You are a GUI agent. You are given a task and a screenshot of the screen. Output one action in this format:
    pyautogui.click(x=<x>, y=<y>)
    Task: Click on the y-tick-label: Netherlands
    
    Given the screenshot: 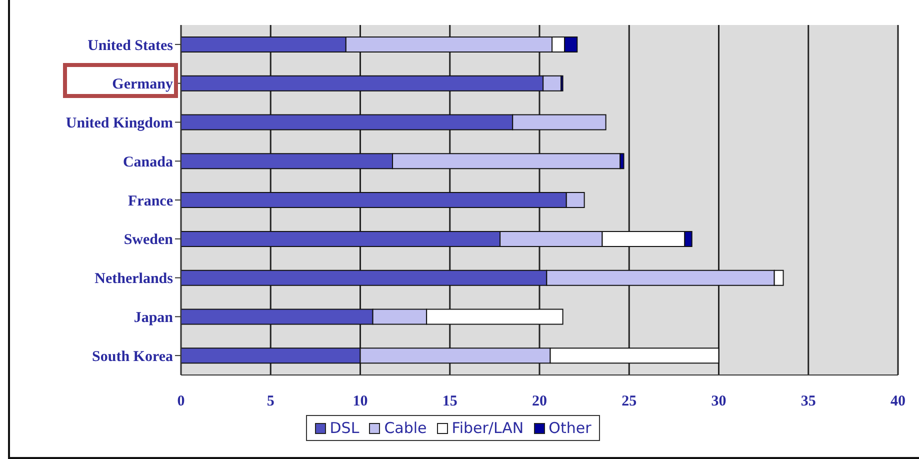 What is the action you would take?
    pyautogui.click(x=134, y=279)
    